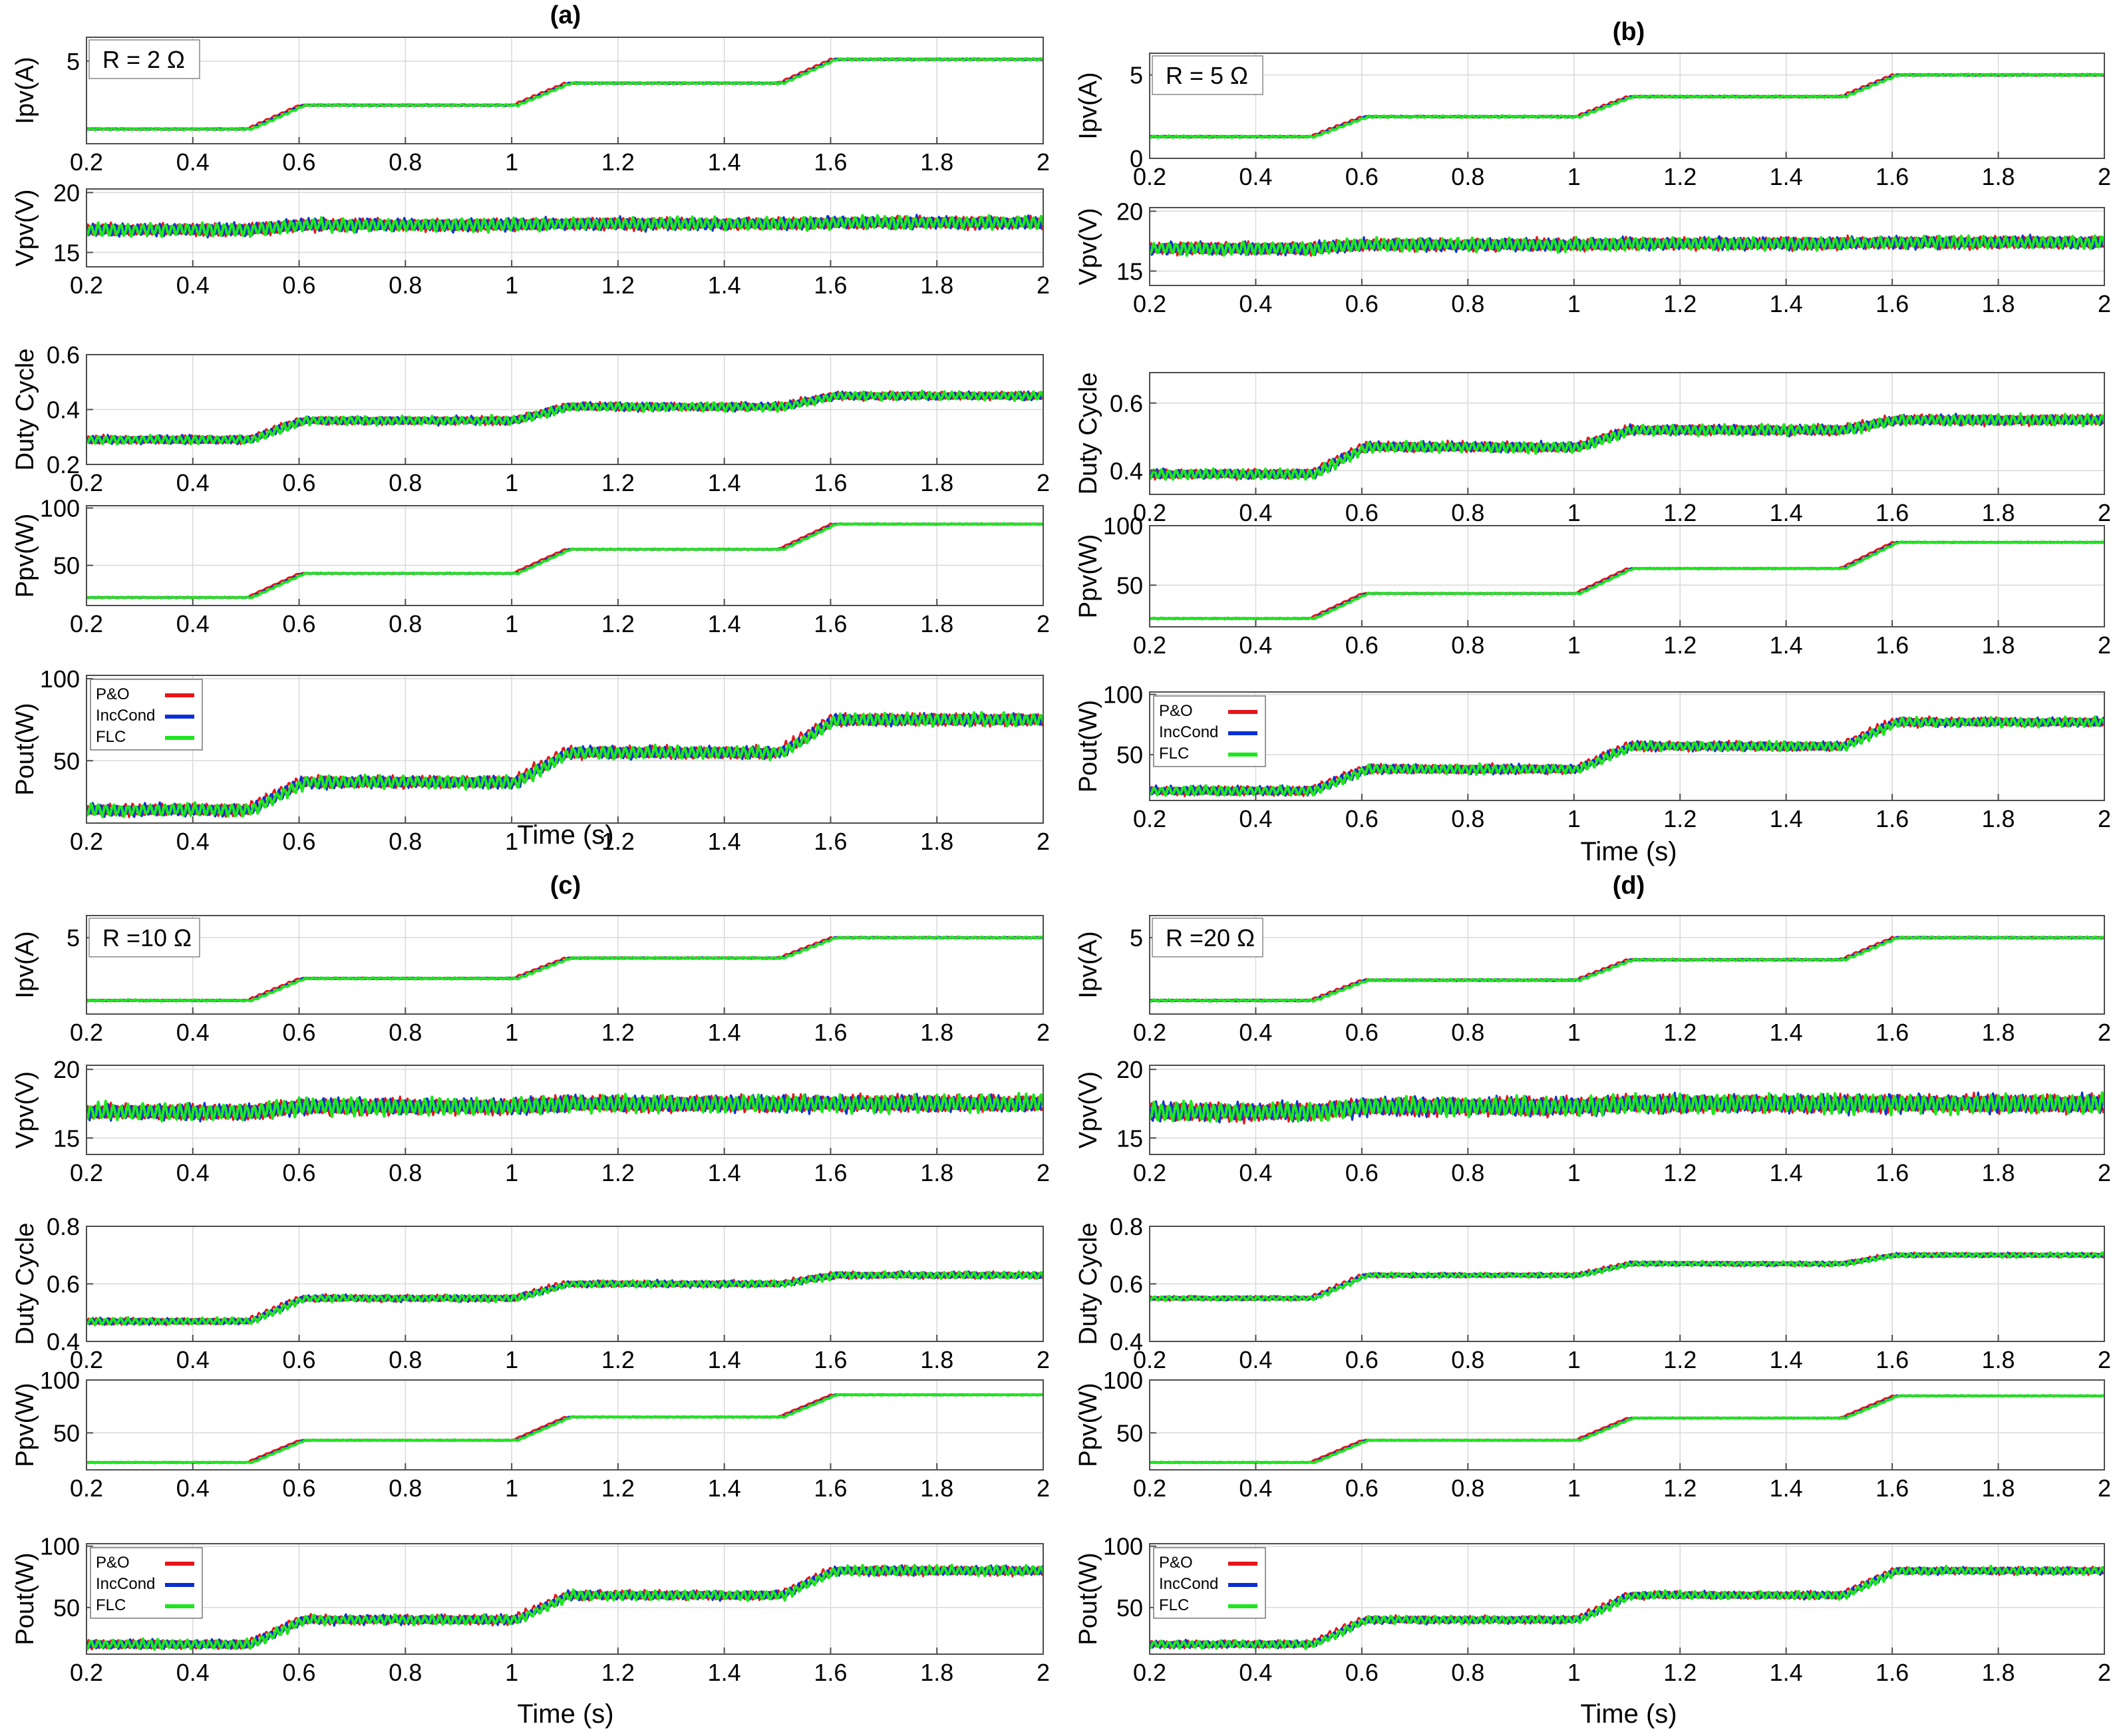 This screenshot has height=1736, width=2123. I want to click on x-axis-label: Time (s), so click(1629, 1714).